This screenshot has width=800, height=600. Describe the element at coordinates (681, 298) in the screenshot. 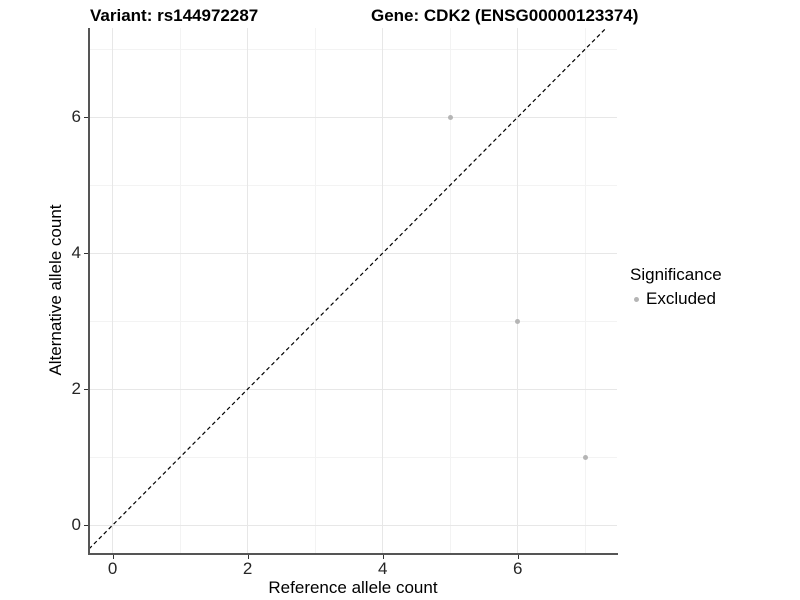

I see `legend-item-label: Excluded` at that location.